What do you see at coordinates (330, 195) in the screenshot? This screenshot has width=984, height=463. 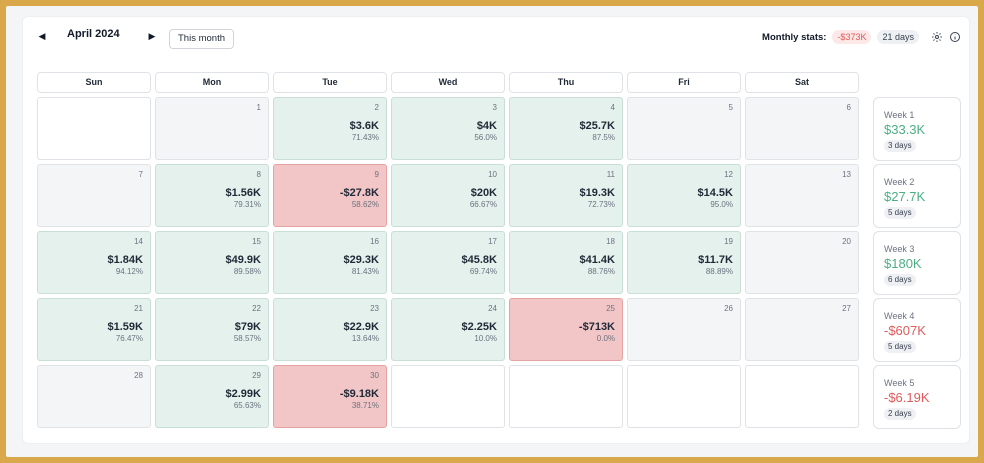 I see `day-cell-9: 9 -$27.8K 58.62%` at bounding box center [330, 195].